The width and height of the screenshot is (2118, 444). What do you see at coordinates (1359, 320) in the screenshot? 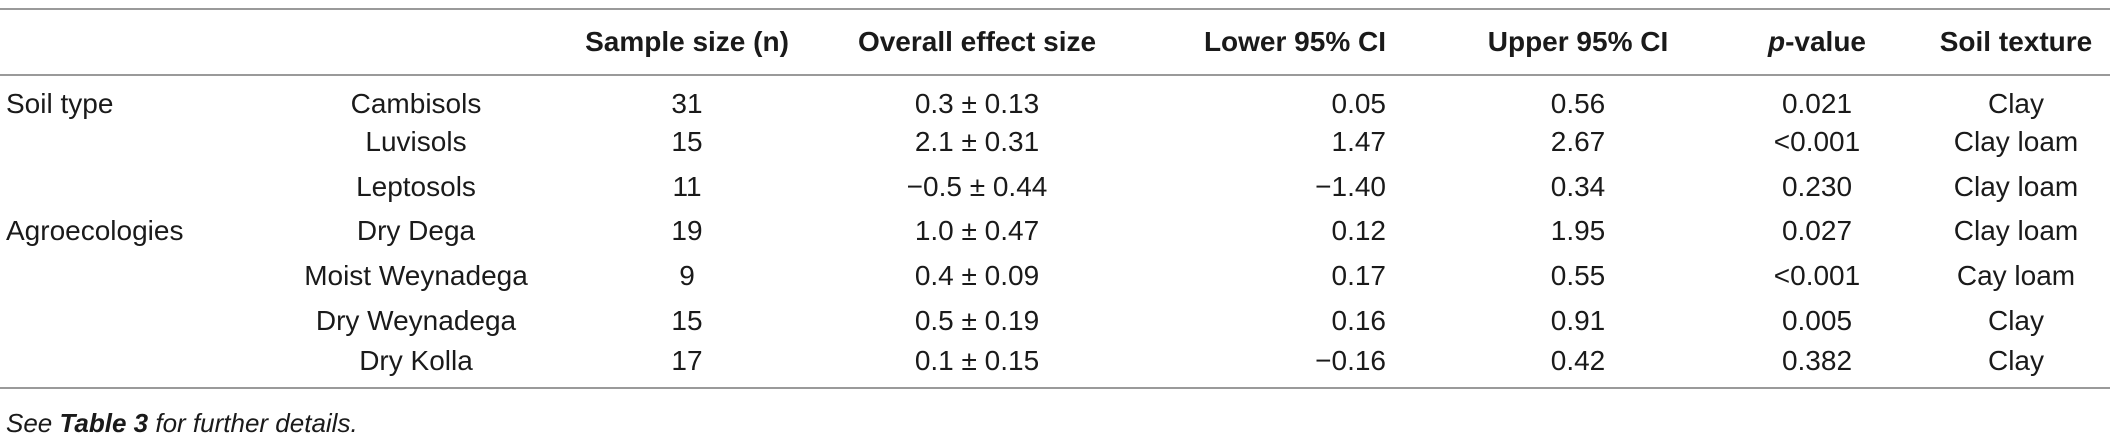
I see `cell-lower-ci: 0.16` at bounding box center [1359, 320].